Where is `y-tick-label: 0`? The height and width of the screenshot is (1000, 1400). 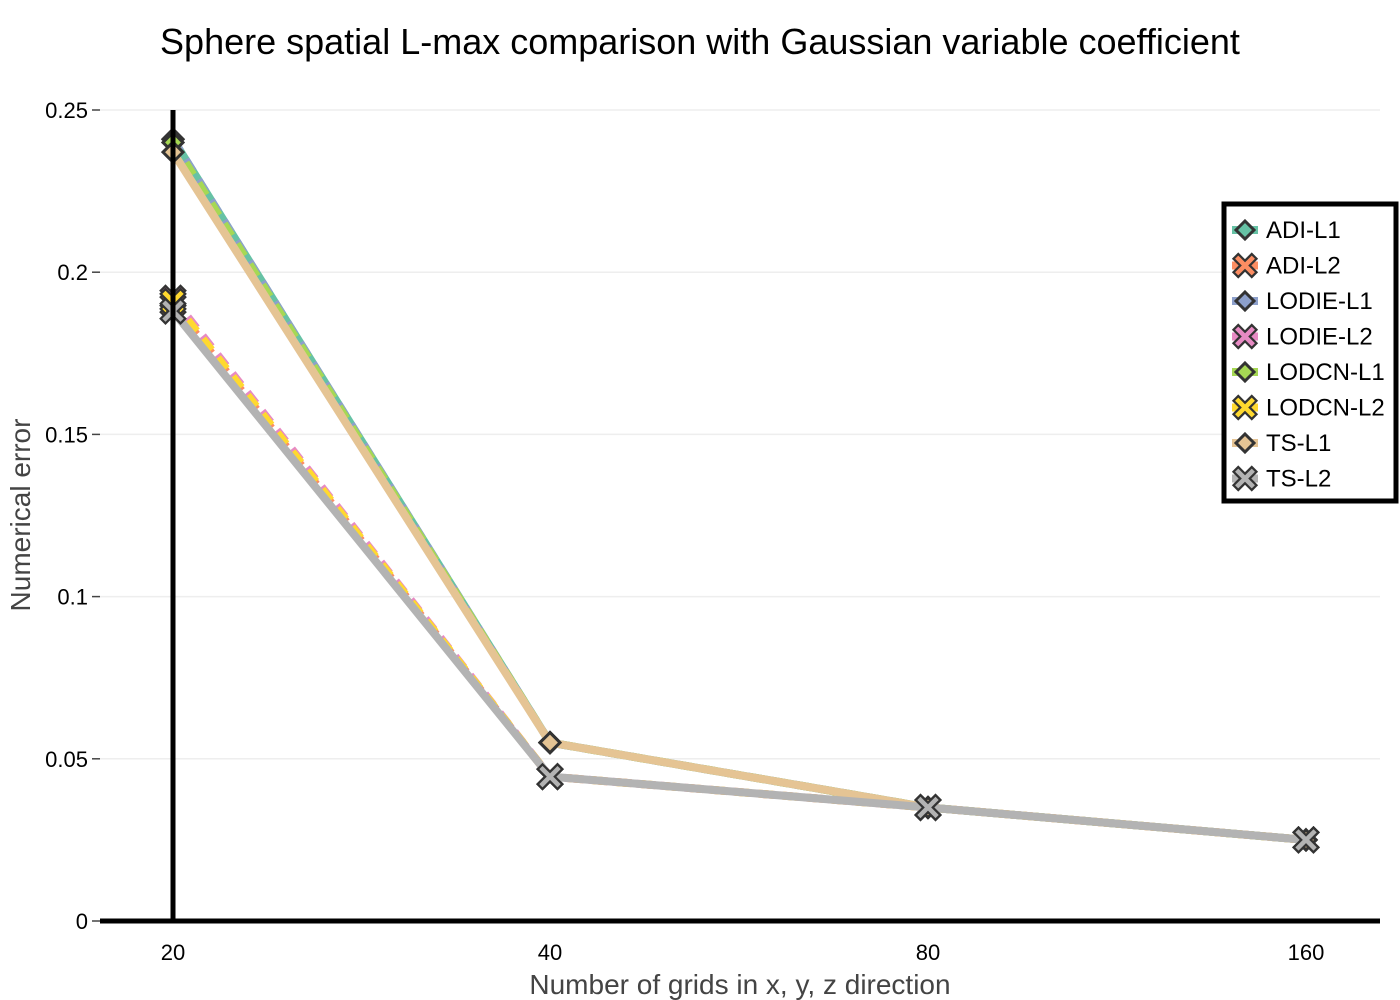 y-tick-label: 0 is located at coordinates (82, 921).